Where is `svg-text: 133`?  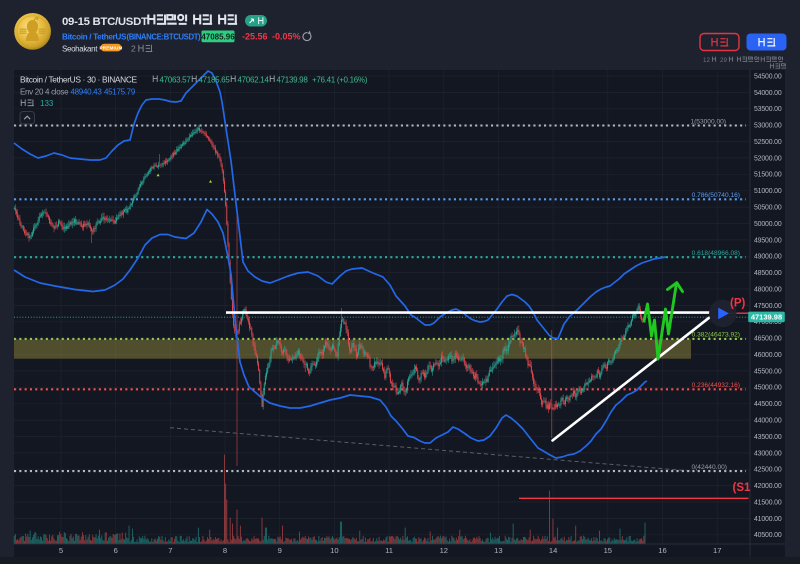 svg-text: 133 is located at coordinates (47, 103).